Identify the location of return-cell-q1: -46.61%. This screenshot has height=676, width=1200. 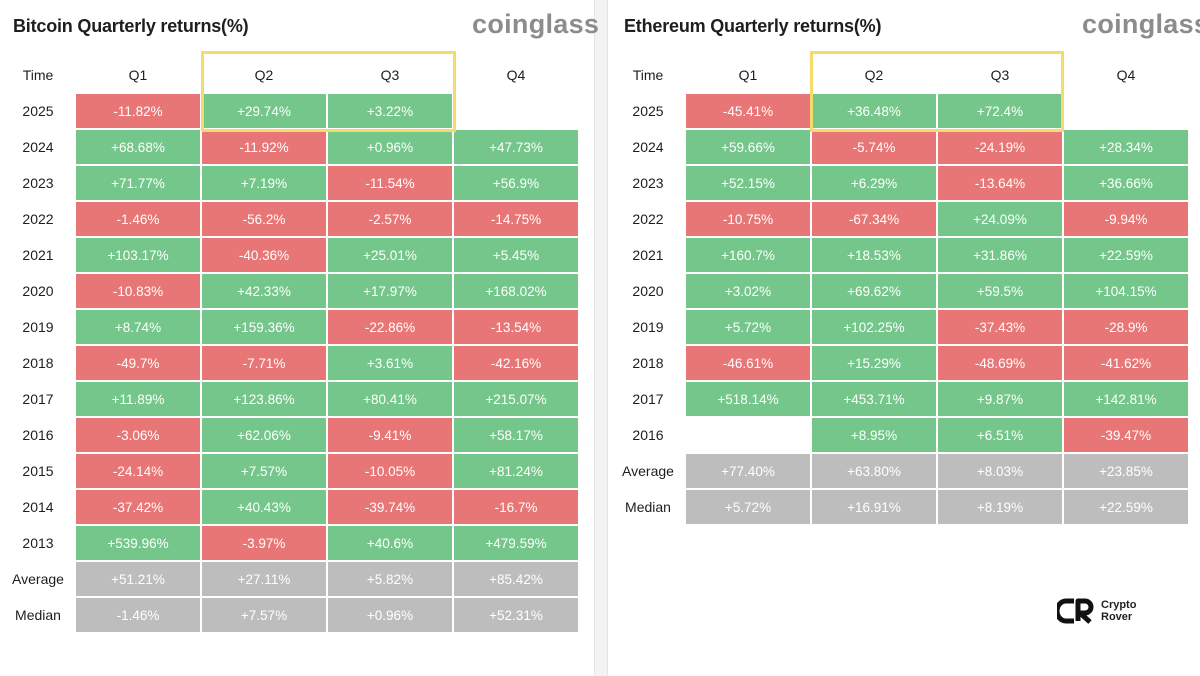
(748, 363).